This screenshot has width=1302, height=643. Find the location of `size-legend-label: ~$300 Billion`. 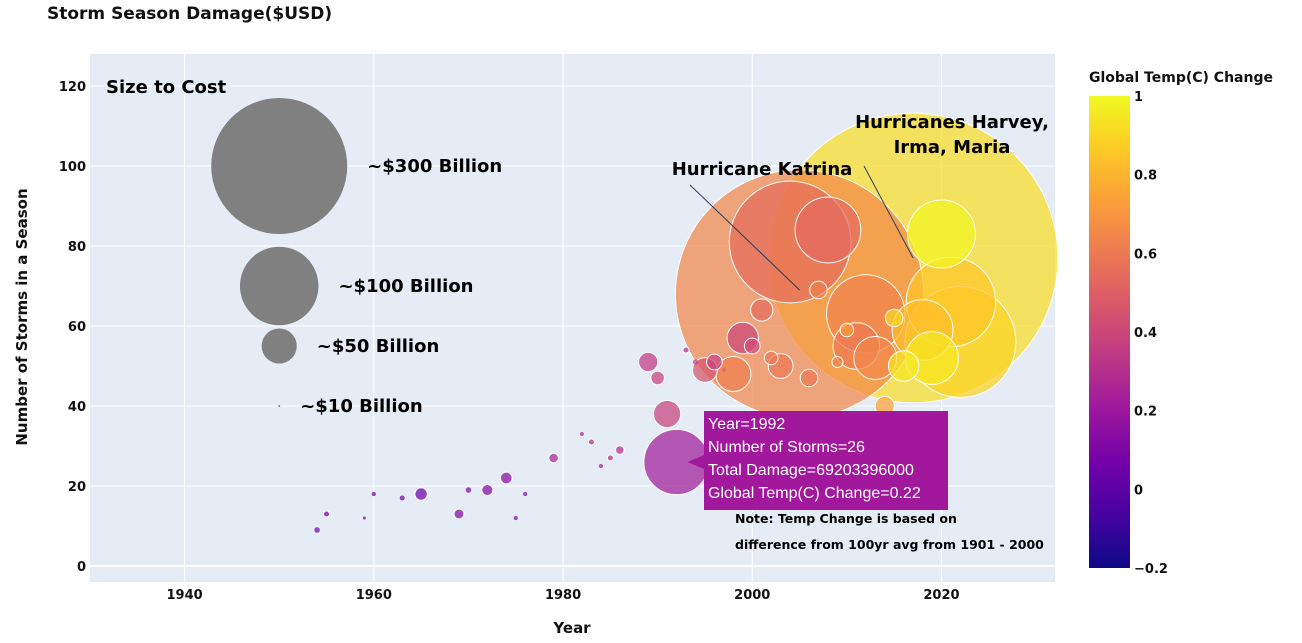

size-legend-label: ~$300 Billion is located at coordinates (434, 166).